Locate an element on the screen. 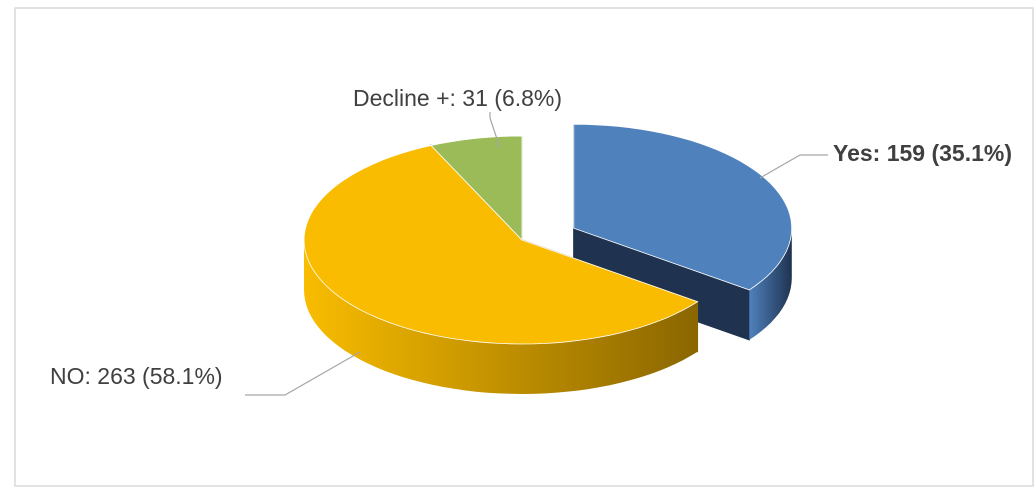 The image size is (1034, 487). data-label: NO: 263 (58.1%) is located at coordinates (136, 376).